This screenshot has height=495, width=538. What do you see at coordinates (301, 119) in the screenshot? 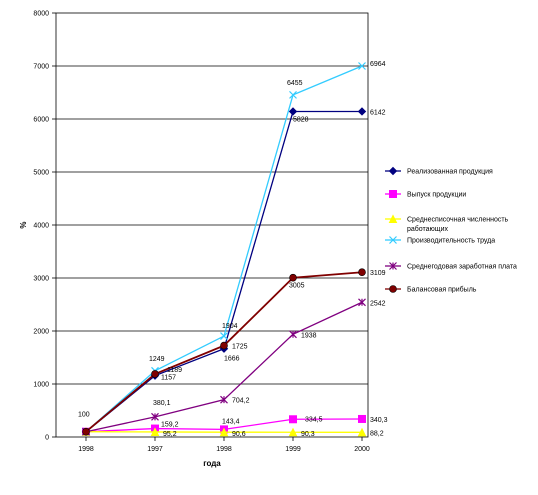
I see `data-label: 5828` at bounding box center [301, 119].